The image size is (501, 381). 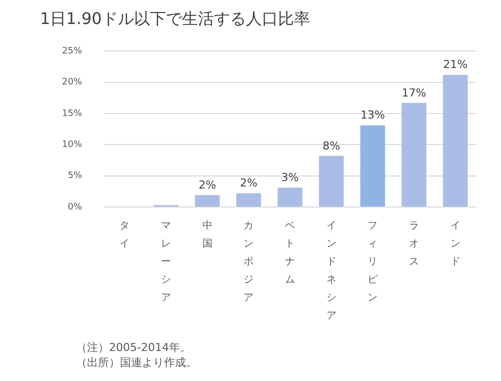 I want to click on text: （出所）国連より作成。, so click(x=136, y=362).